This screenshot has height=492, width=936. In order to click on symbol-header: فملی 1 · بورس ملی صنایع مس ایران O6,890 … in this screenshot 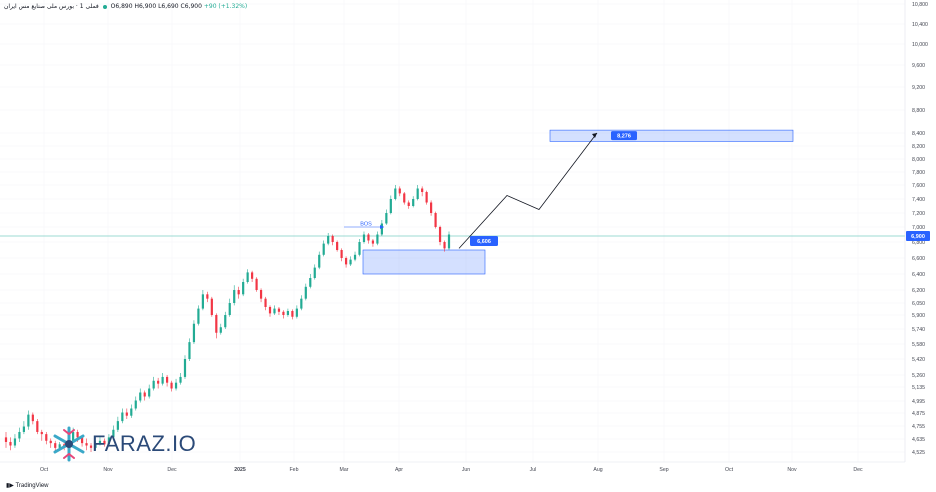, I will do `click(125, 6)`.